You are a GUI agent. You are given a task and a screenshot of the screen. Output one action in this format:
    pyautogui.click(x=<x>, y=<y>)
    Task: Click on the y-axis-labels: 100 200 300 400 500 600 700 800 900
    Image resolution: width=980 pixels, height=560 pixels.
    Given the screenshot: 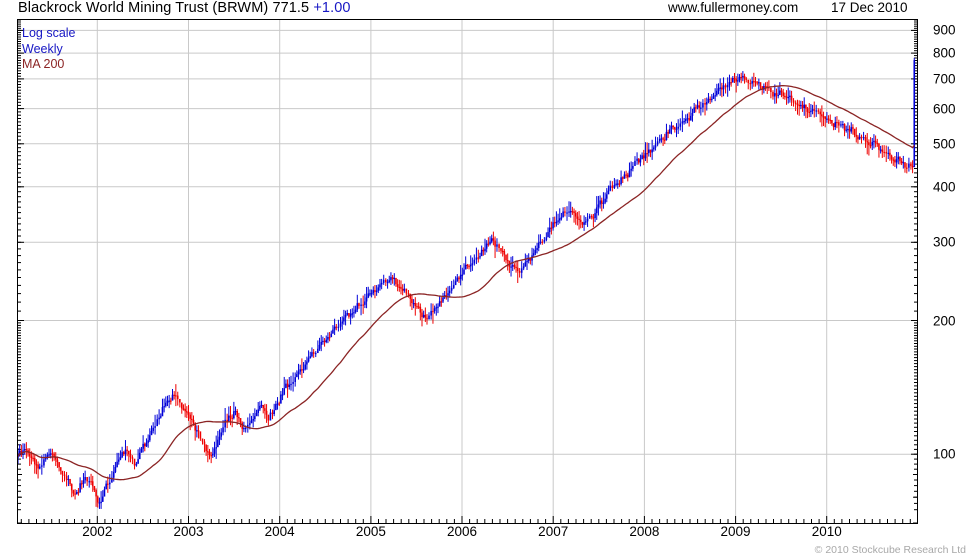 What is the action you would take?
    pyautogui.click(x=956, y=271)
    